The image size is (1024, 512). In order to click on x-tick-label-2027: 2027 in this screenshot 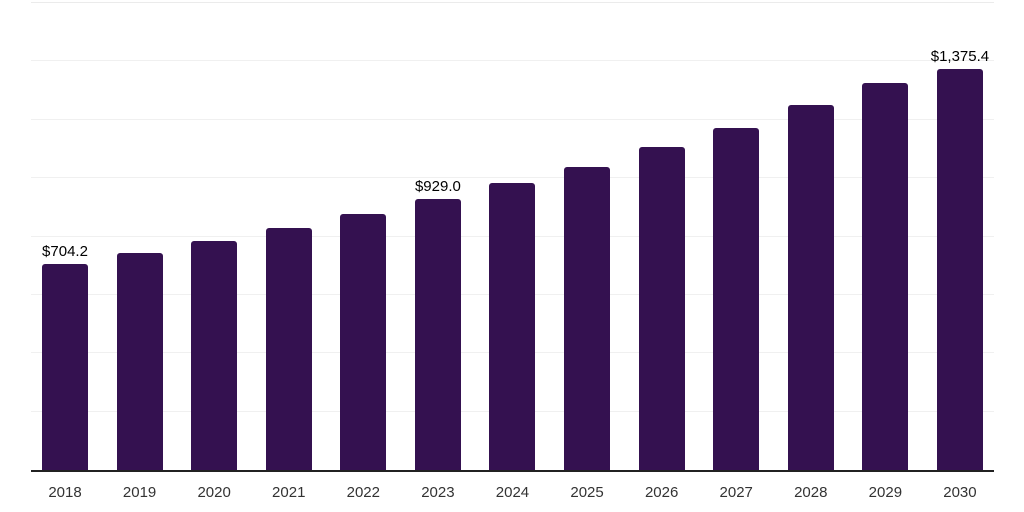, I will do `click(736, 492)`.